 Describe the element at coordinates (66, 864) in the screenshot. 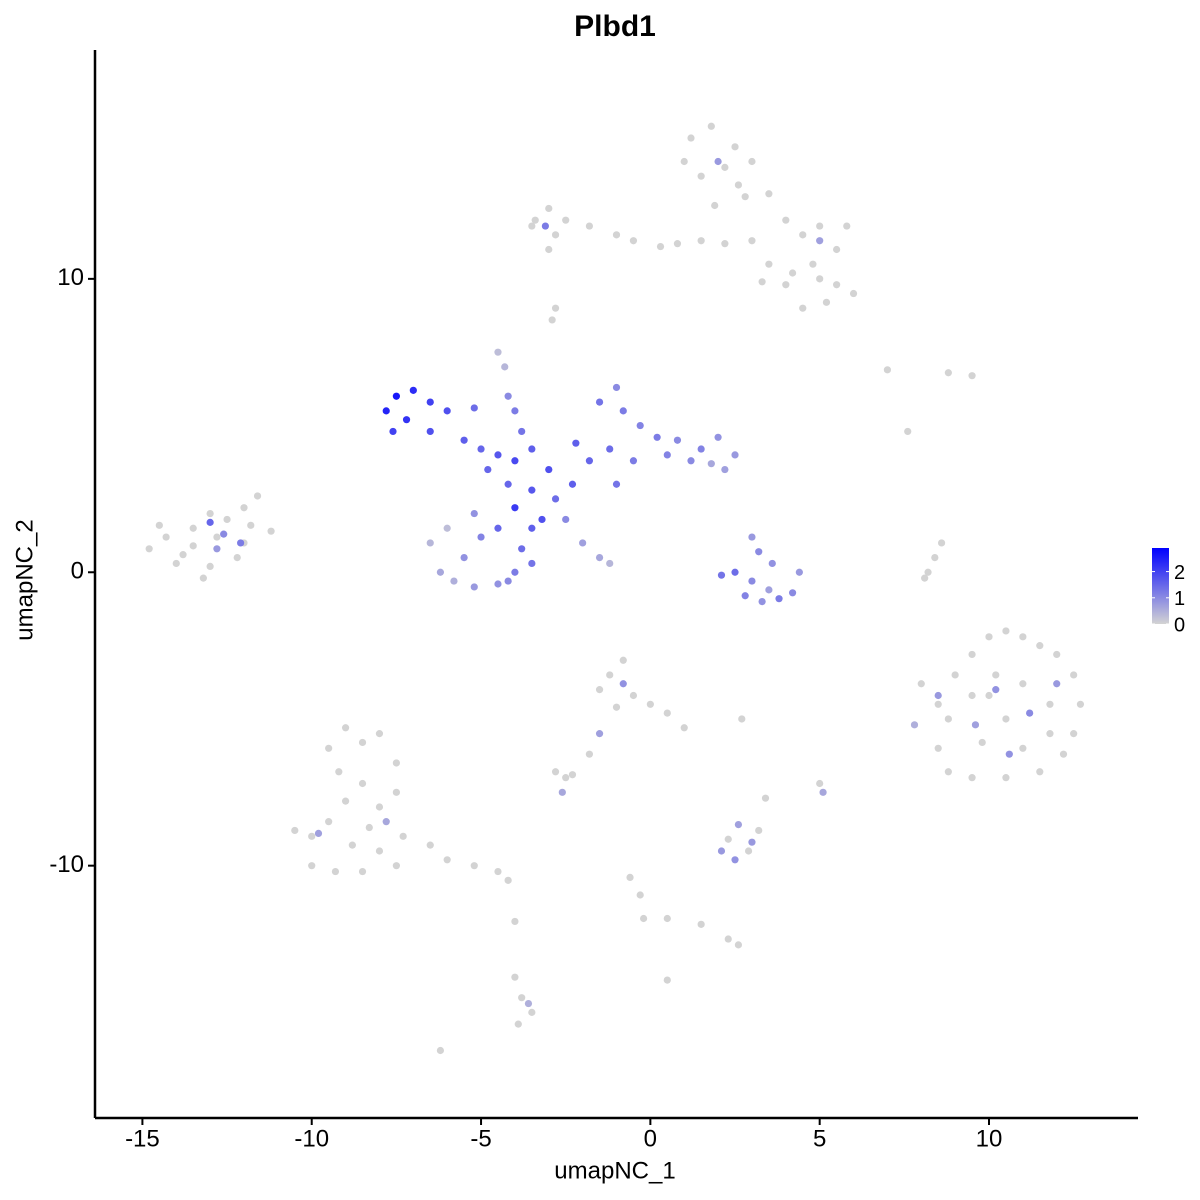

I see `y-tick-label: -10` at that location.